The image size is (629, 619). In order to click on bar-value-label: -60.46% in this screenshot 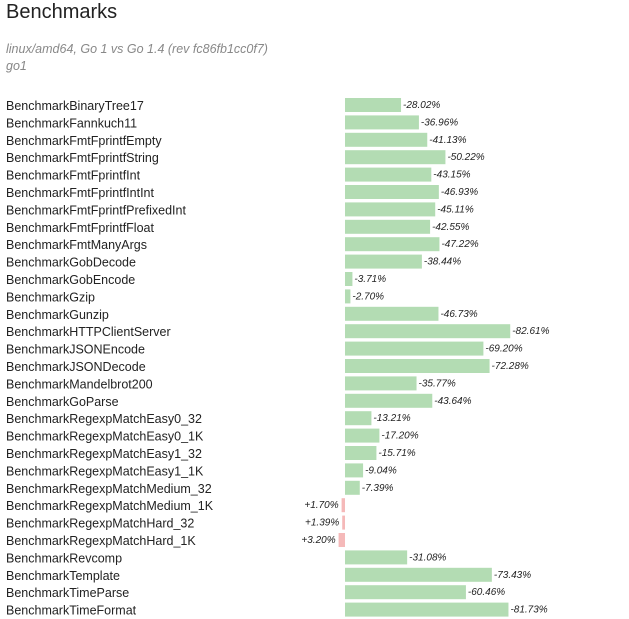, I will do `click(486, 592)`.